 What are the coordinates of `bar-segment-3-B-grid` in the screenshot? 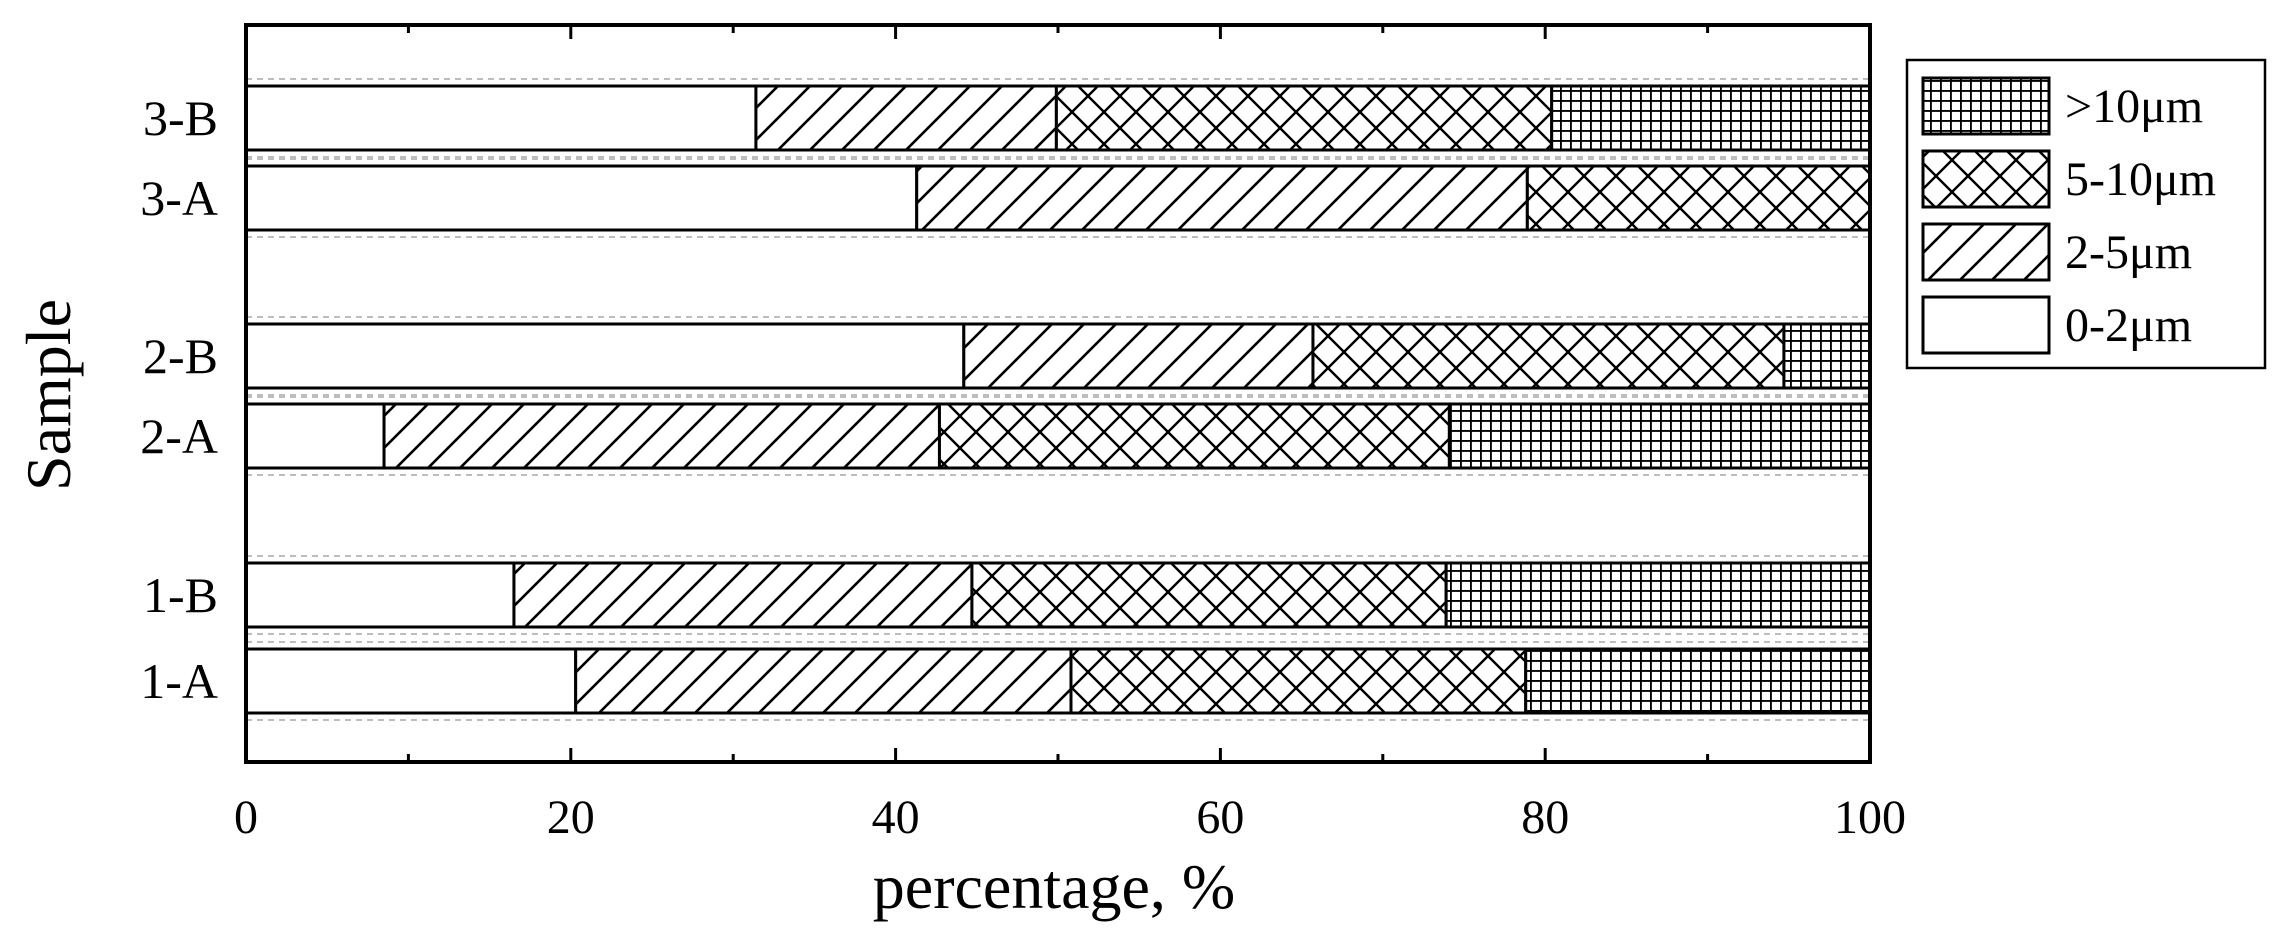 It's located at (1711, 118).